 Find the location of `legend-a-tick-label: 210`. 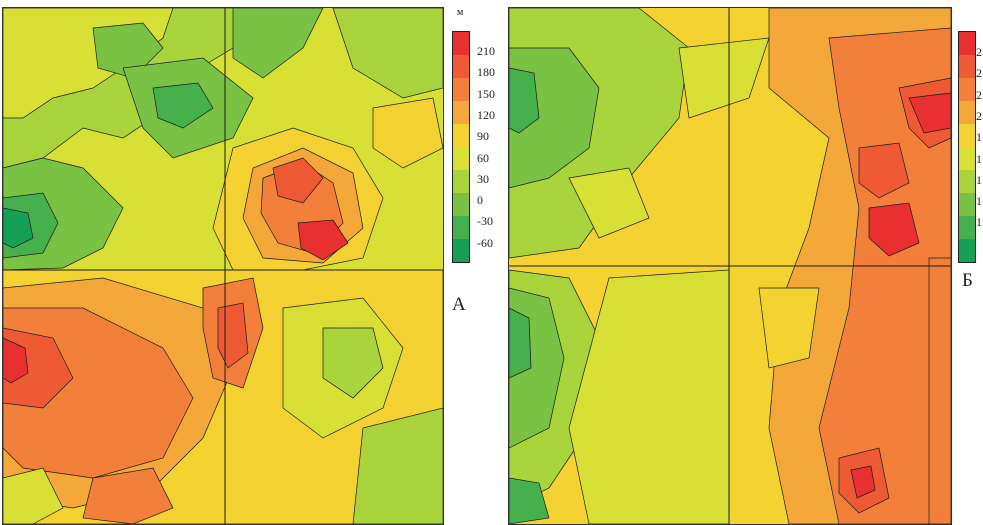

legend-a-tick-label: 210 is located at coordinates (486, 51).